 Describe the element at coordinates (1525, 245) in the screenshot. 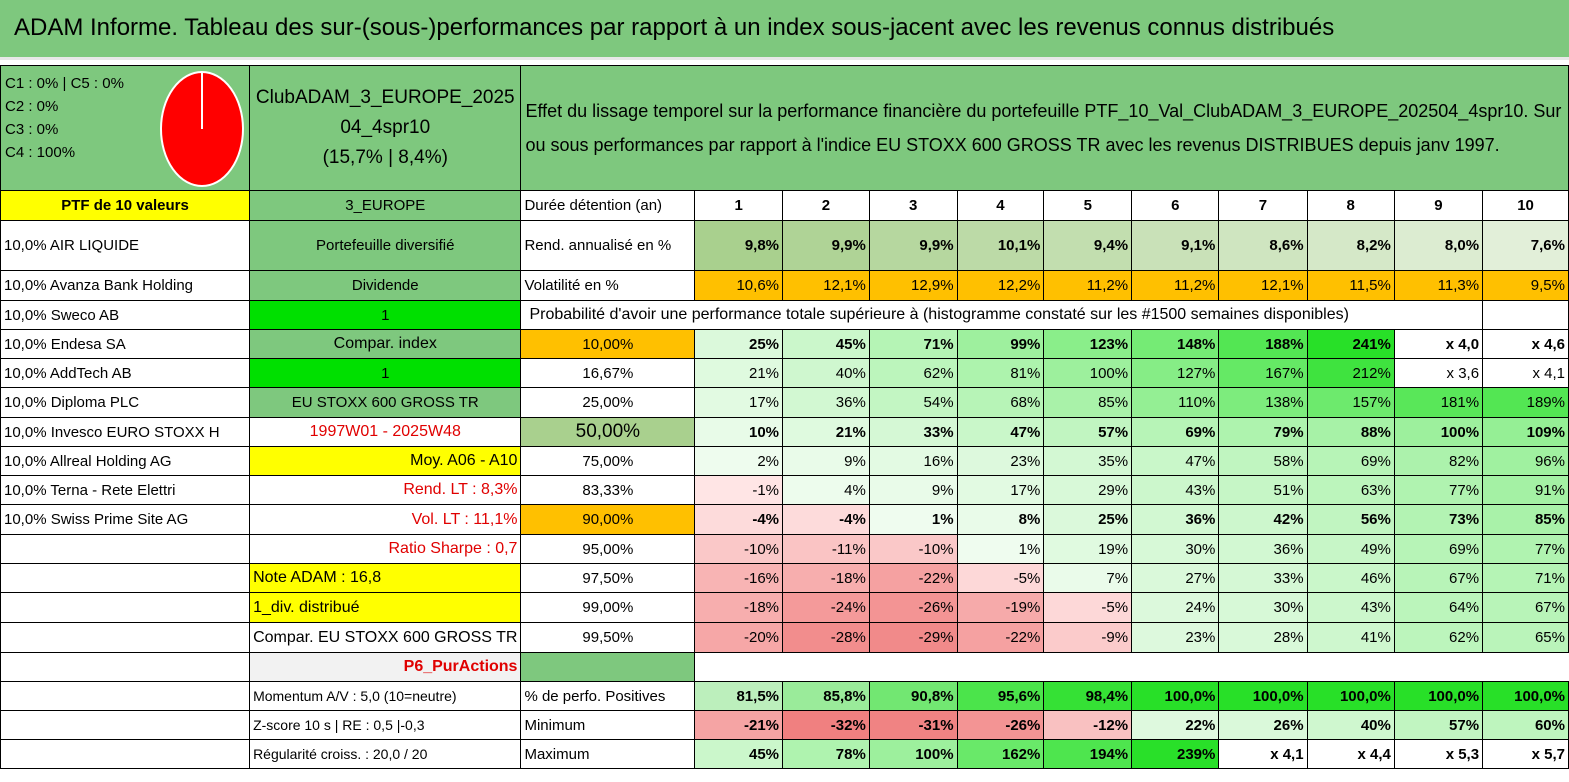

I see `value-cell: 7,6%` at that location.